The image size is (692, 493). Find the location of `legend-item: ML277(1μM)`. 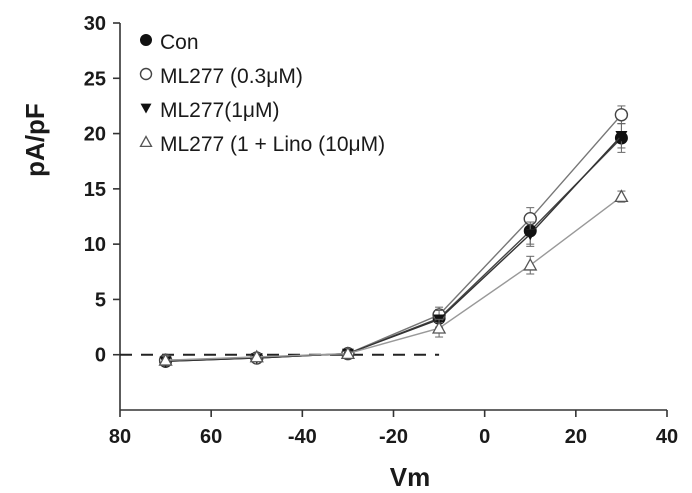

legend-item: ML277(1μM) is located at coordinates (209, 110).